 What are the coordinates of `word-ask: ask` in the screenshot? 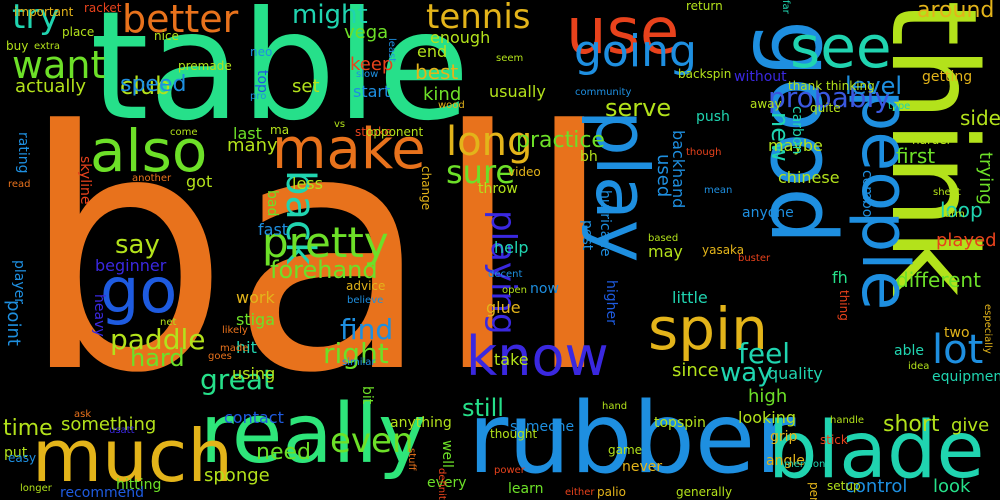 It's located at (83, 414).